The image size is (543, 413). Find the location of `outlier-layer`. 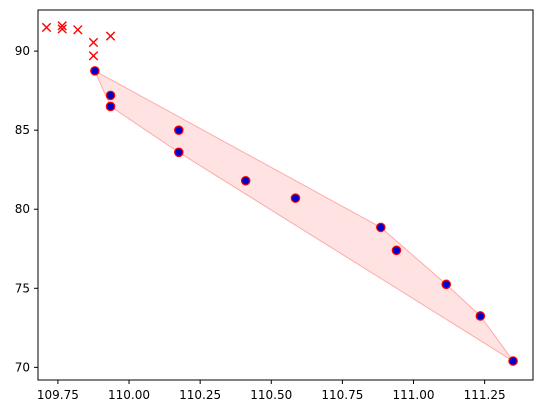

outlier-layer is located at coordinates (78, 41).